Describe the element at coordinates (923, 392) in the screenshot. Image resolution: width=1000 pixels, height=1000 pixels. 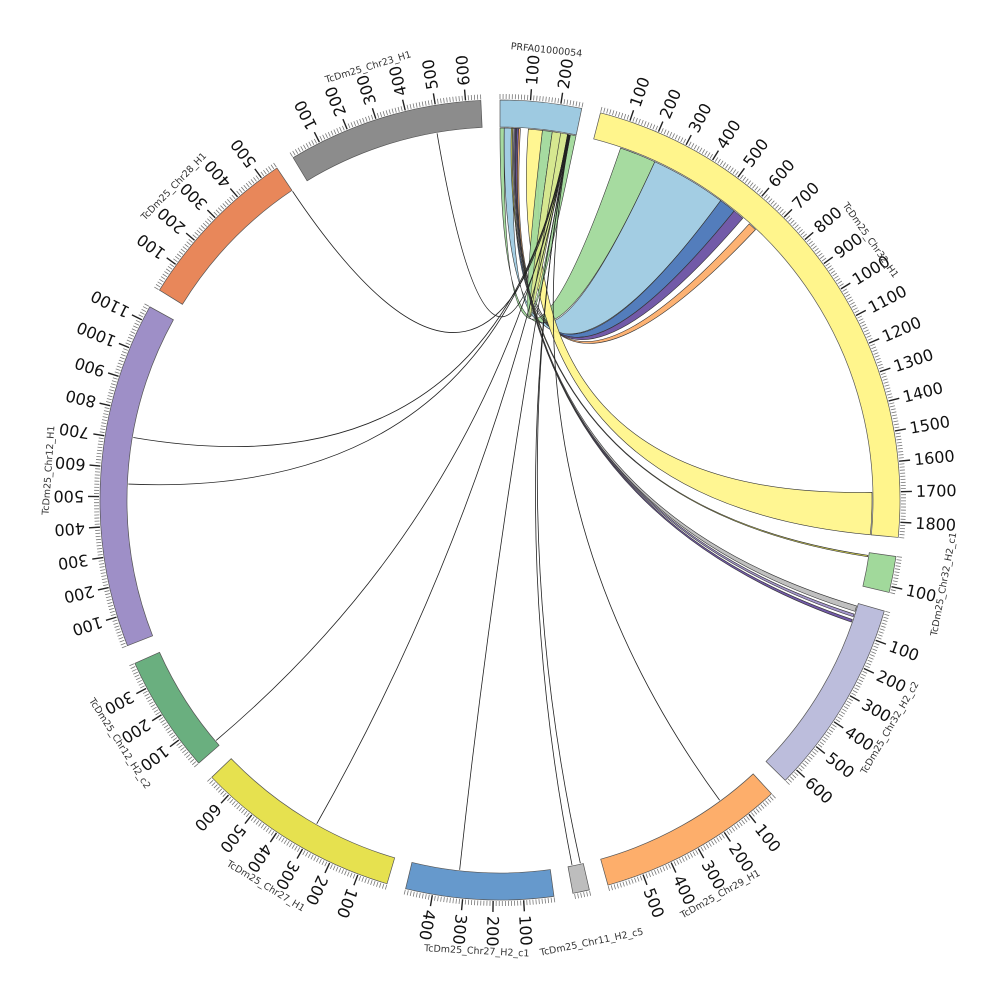
I see `tick-label: 1400` at that location.